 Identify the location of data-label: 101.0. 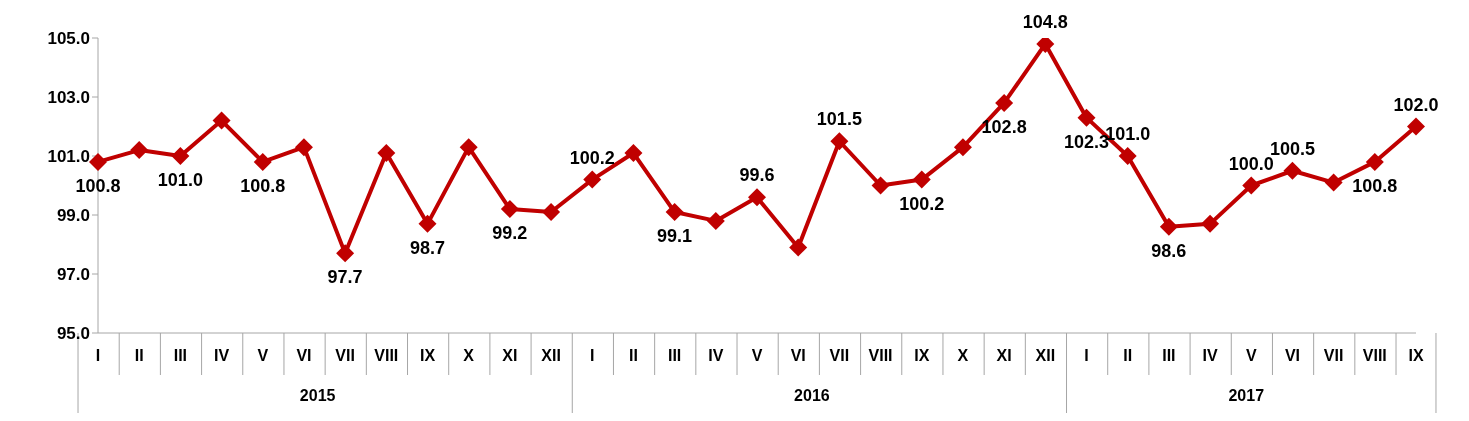
(180, 180).